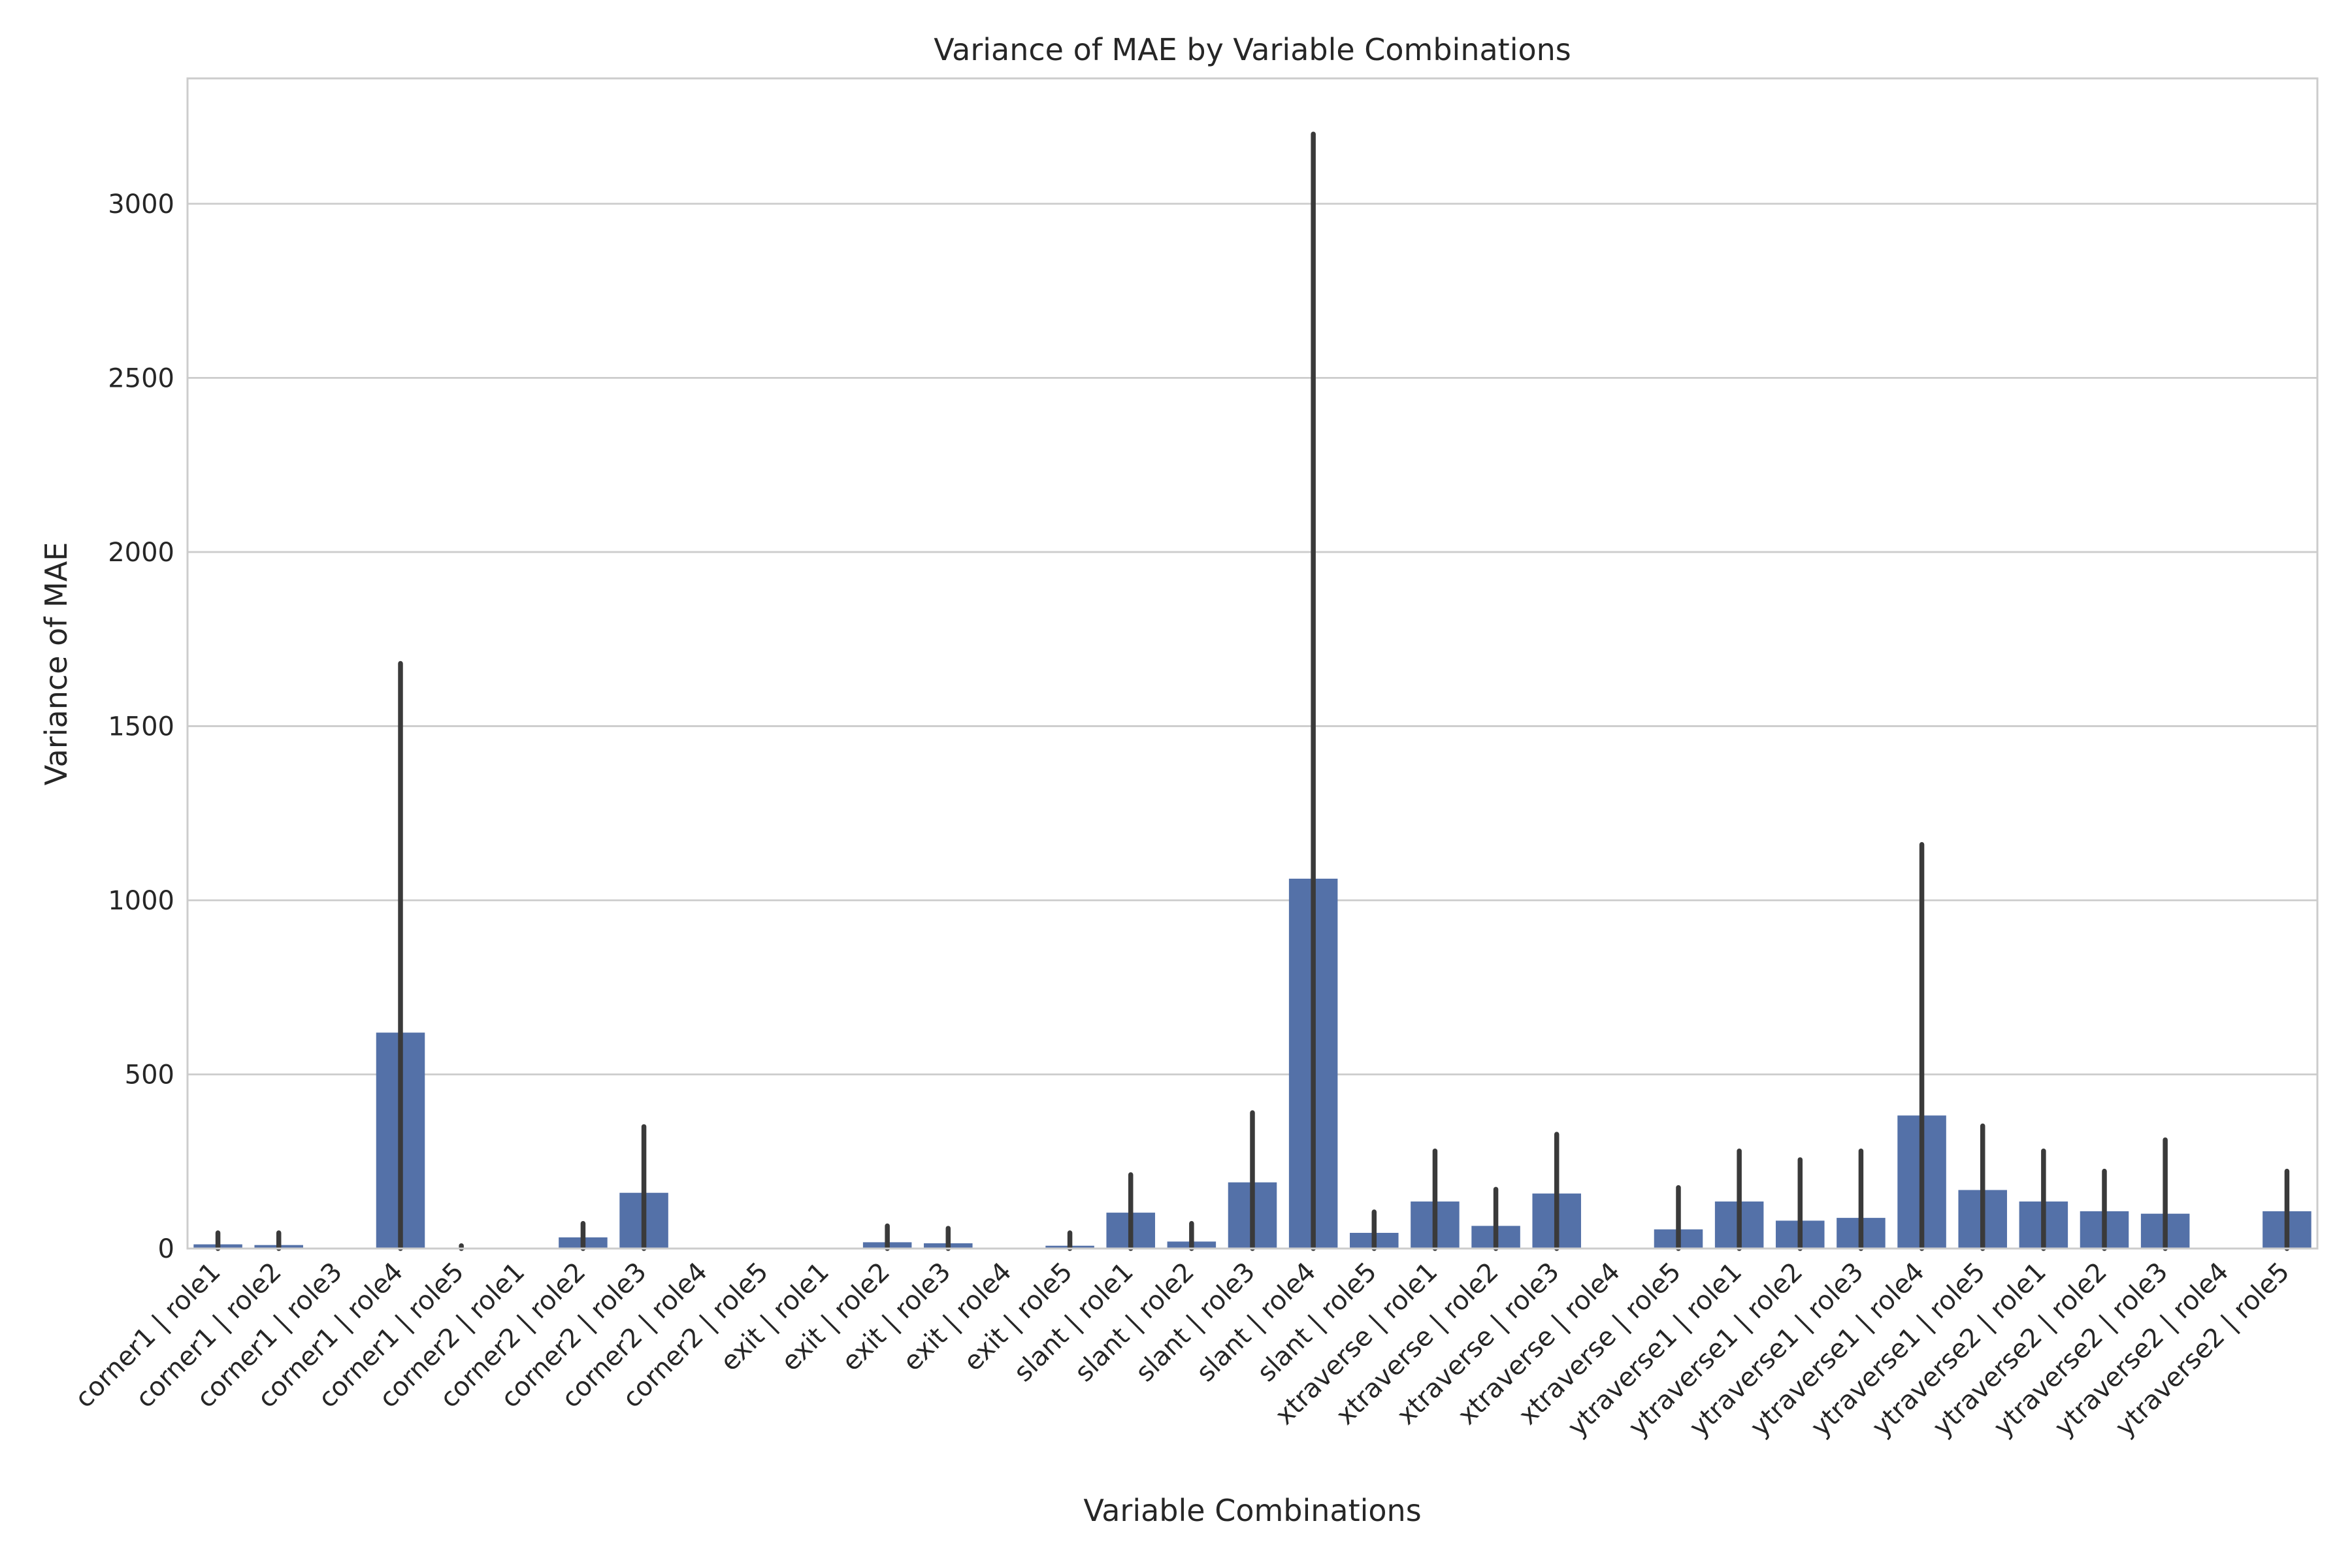 The height and width of the screenshot is (1568, 2352). I want to click on chart-title: Variance of MAE by Variable Combinations, so click(1252, 49).